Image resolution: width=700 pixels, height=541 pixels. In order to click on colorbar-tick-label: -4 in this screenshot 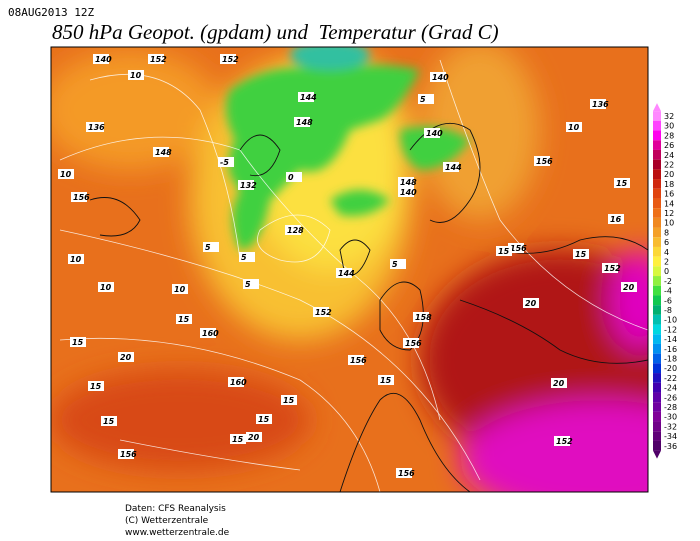, I will do `click(668, 291)`.